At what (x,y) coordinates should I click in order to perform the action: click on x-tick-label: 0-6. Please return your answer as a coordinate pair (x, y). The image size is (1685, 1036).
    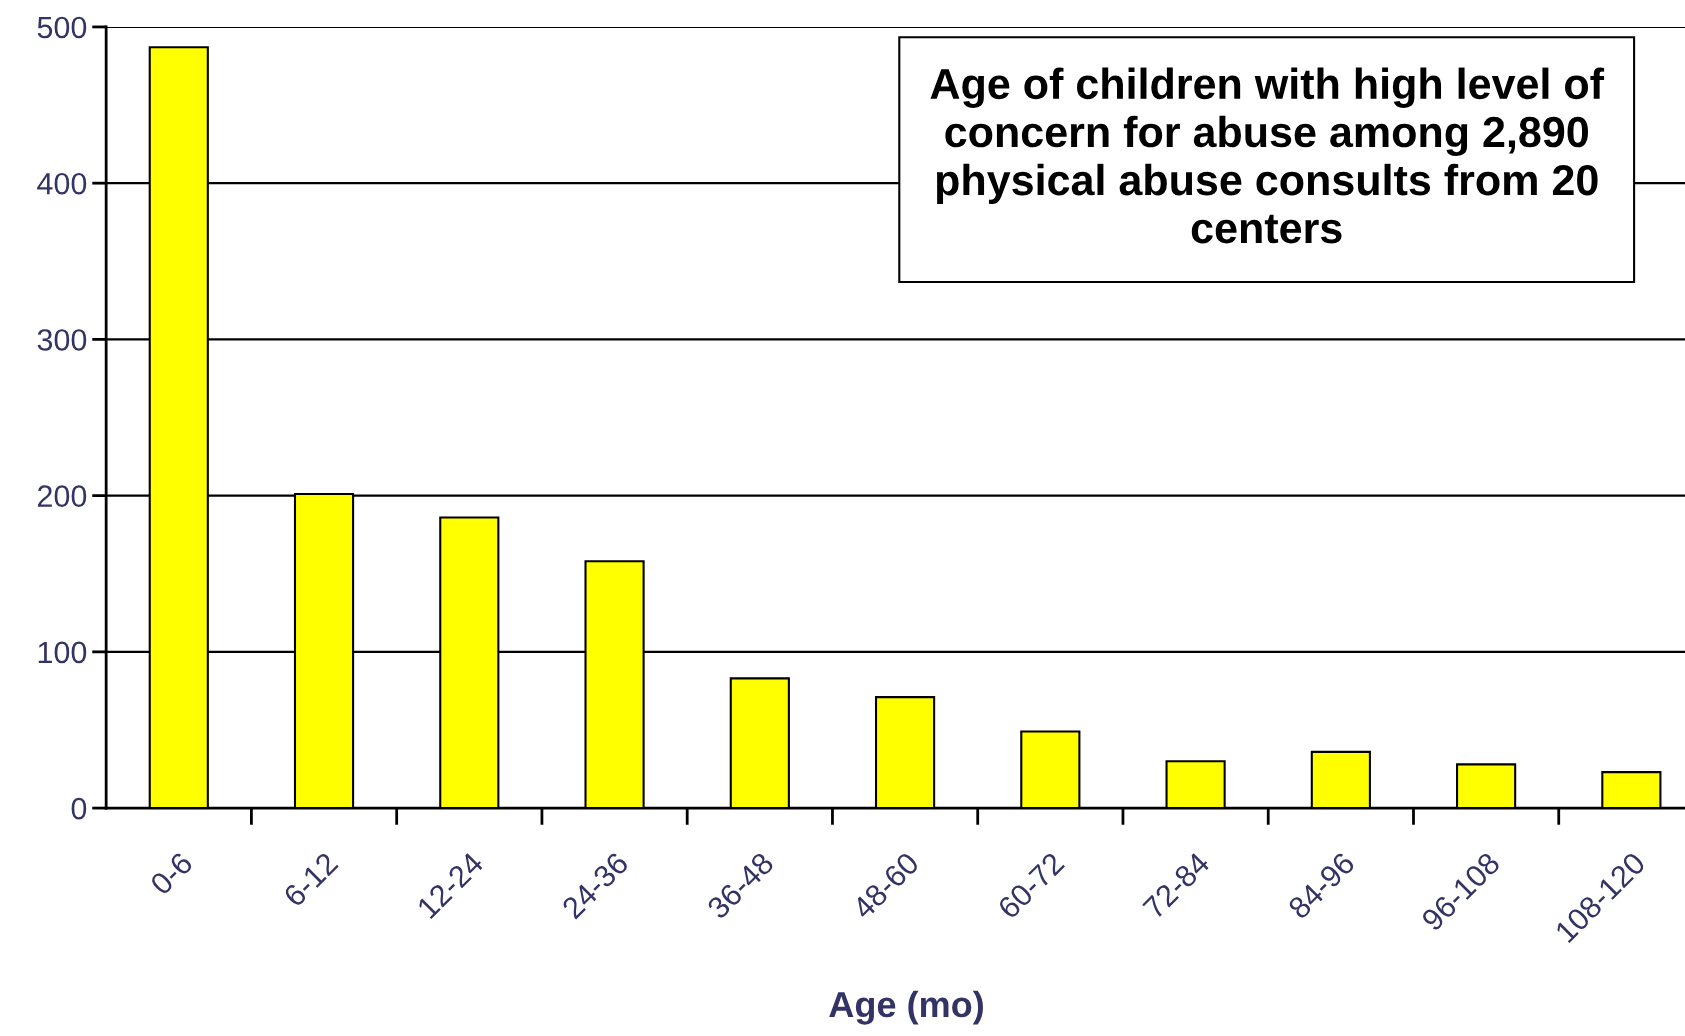
    Looking at the image, I should click on (171, 873).